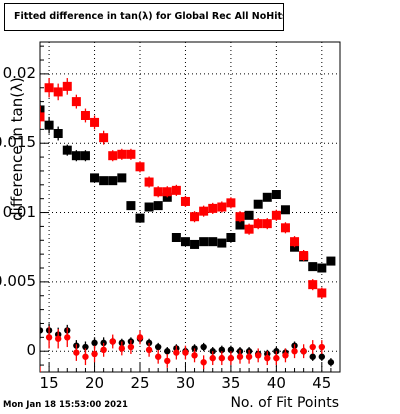  Describe the element at coordinates (276, 383) in the screenshot. I see `x-tick-label: 40` at that location.